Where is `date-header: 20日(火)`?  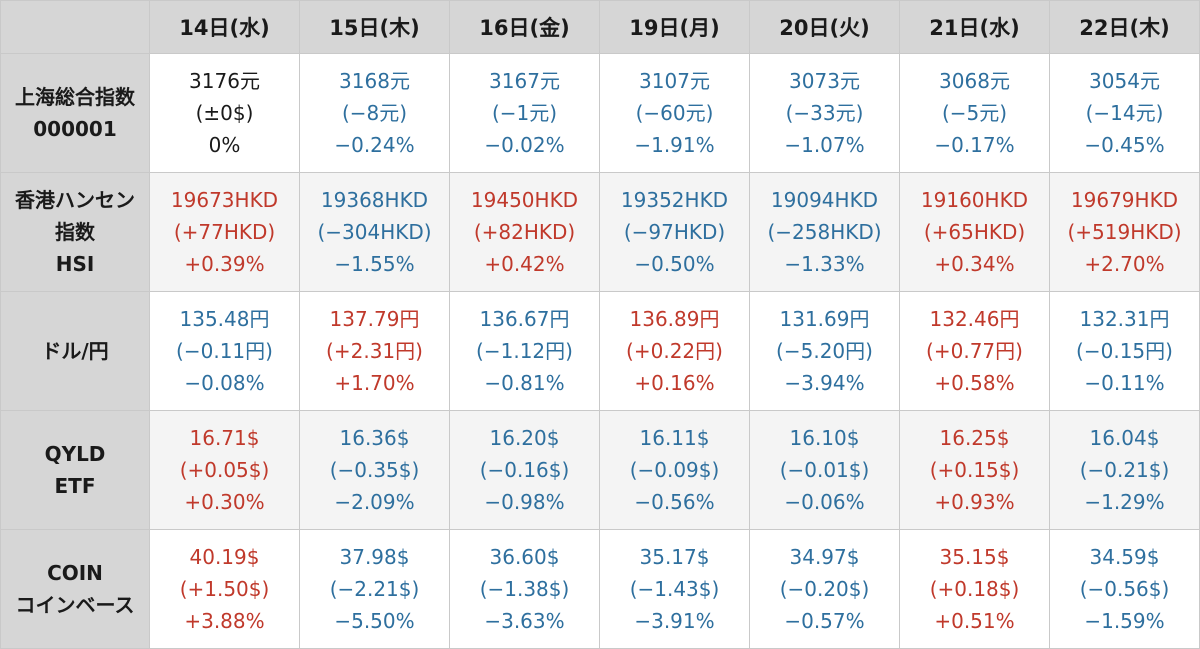
date-header: 20日(火) is located at coordinates (824, 27).